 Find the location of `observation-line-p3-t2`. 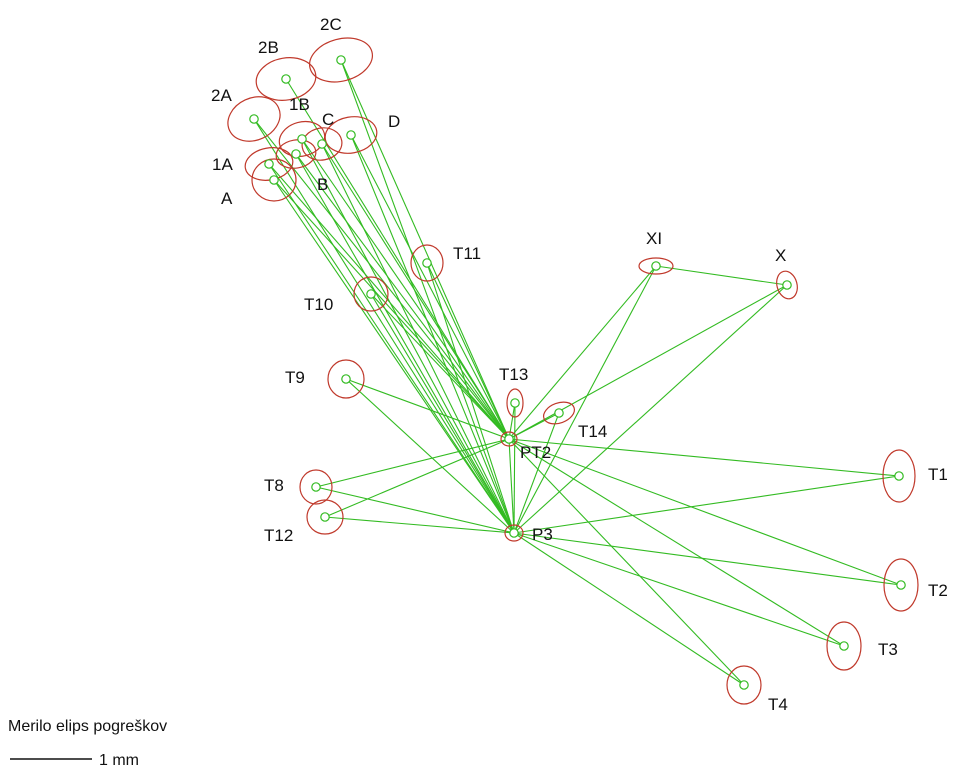

observation-line-p3-t2 is located at coordinates (707, 559).